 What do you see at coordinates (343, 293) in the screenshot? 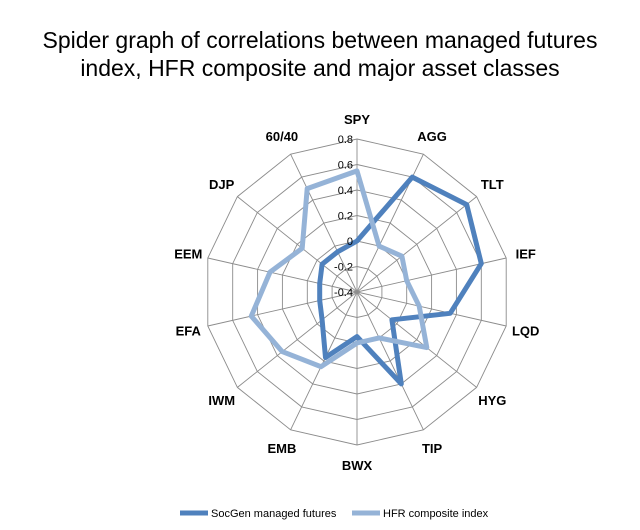
I see `tick-label: -0.4` at bounding box center [343, 293].